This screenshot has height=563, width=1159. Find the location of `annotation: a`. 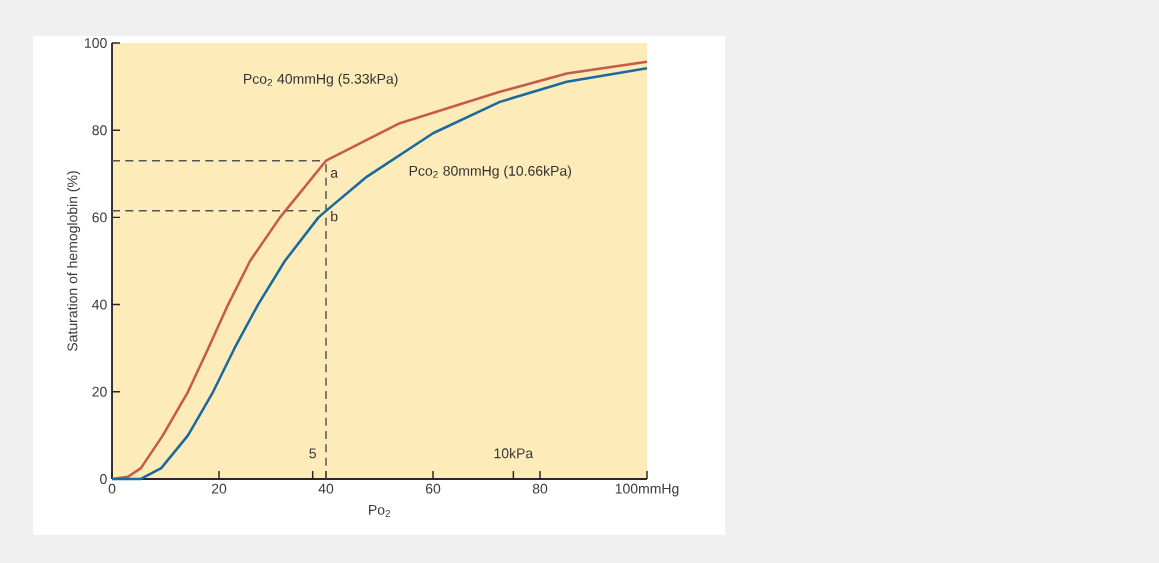

annotation: a is located at coordinates (334, 174).